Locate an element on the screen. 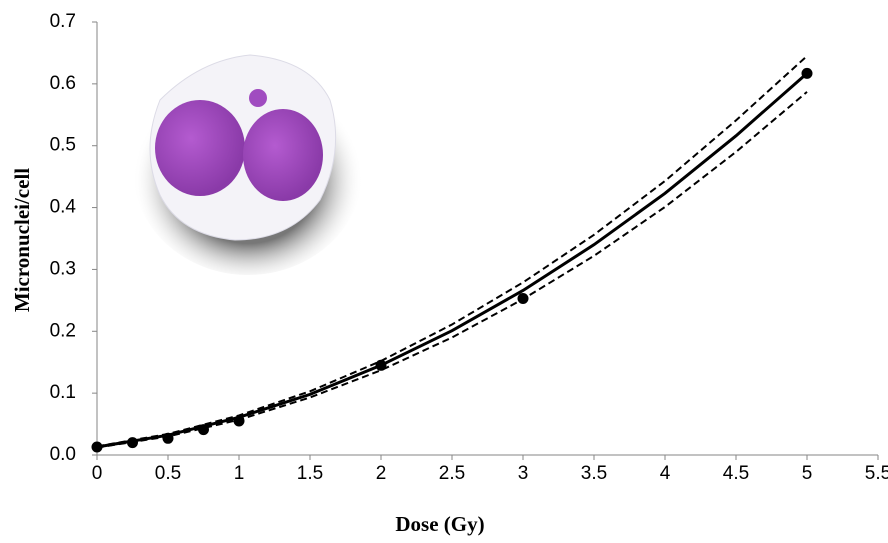 This screenshot has height=543, width=888. y-tick-label: 0.5 is located at coordinates (63, 145).